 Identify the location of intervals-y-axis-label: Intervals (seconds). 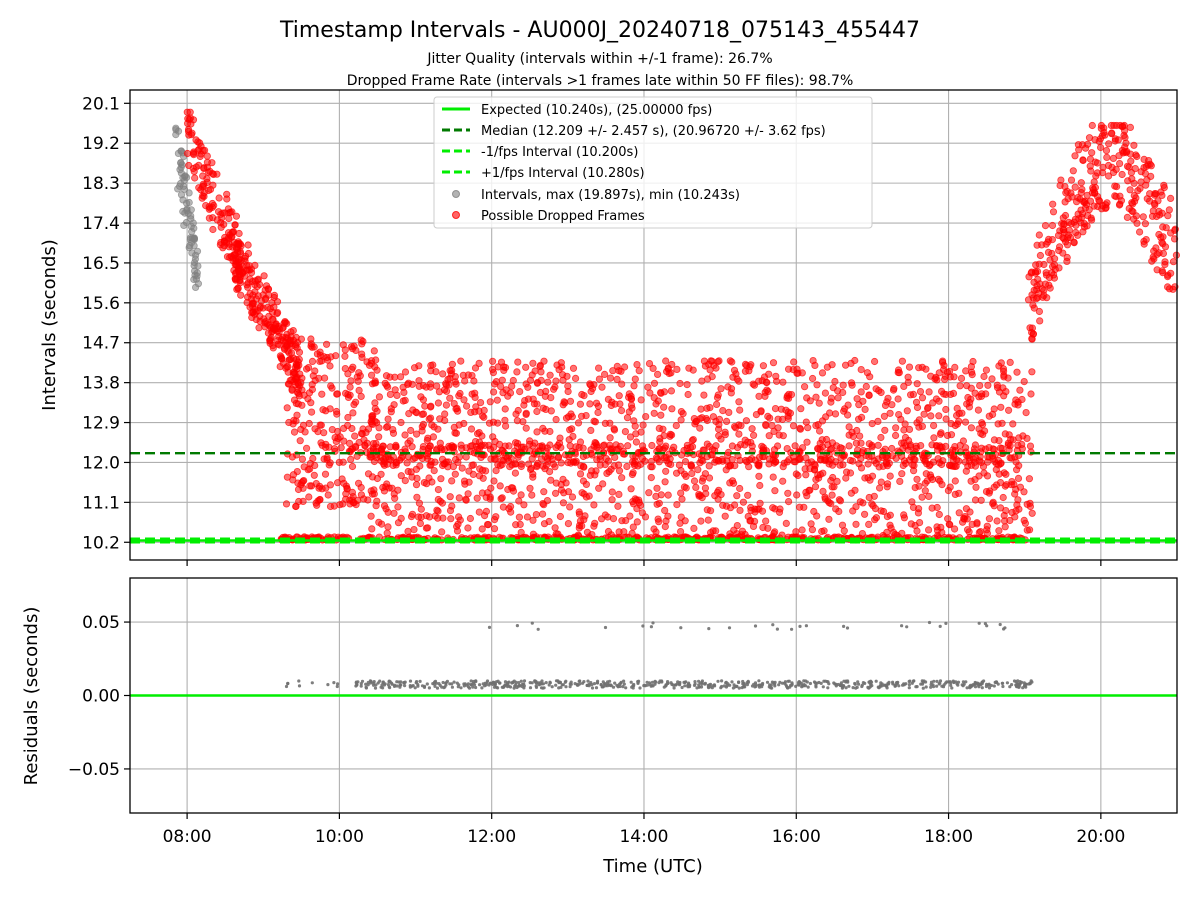
(49, 325).